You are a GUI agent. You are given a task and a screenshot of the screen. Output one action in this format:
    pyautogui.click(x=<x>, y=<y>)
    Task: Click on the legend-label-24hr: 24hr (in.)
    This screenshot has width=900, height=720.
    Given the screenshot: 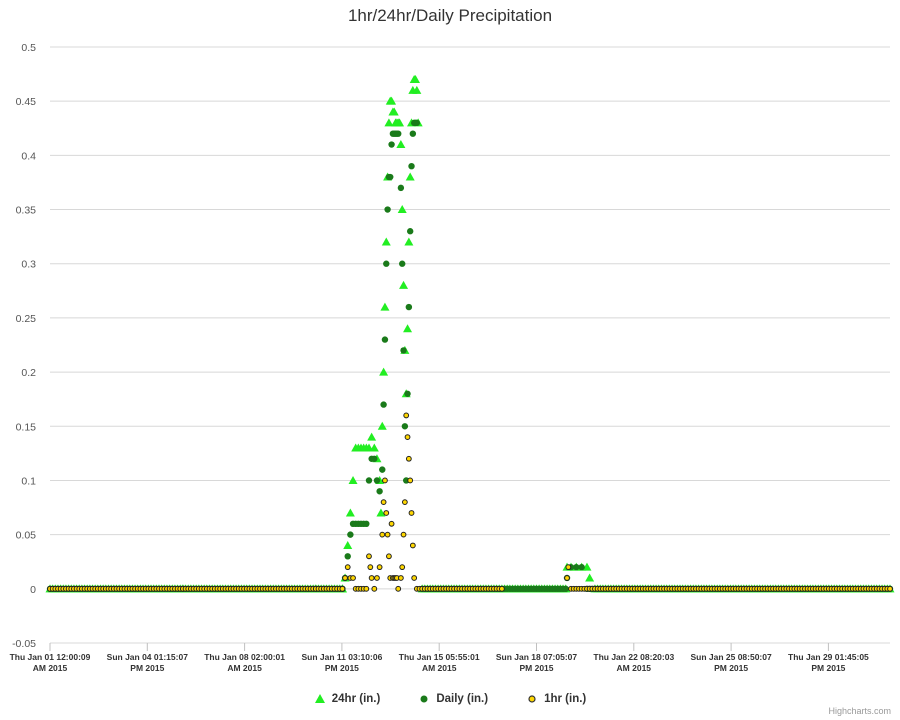 What is the action you would take?
    pyautogui.click(x=356, y=699)
    